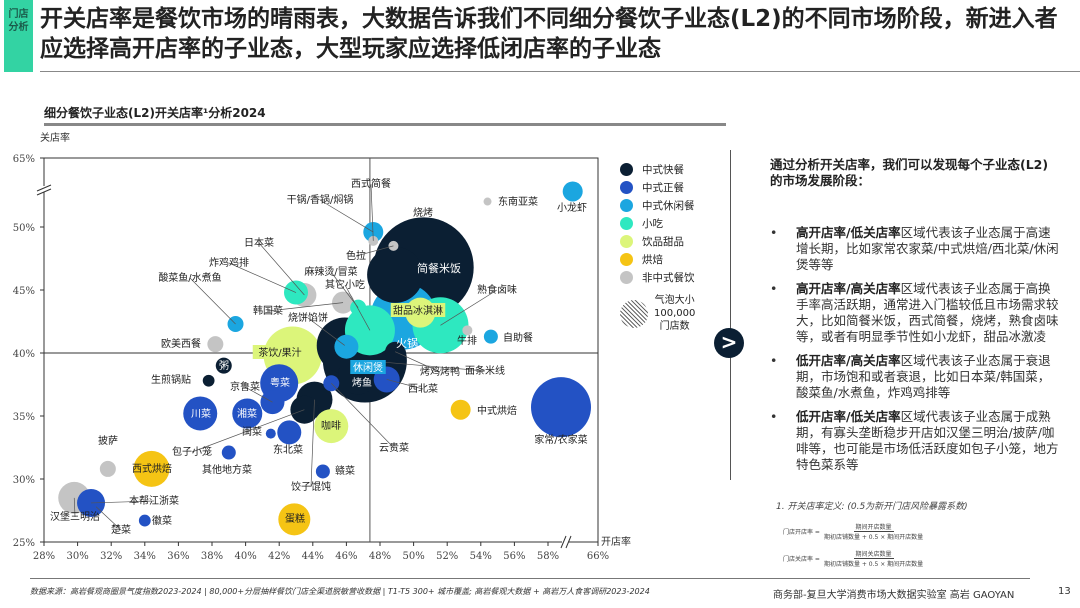  I want to click on x-axis-break-mark, so click(566, 542).